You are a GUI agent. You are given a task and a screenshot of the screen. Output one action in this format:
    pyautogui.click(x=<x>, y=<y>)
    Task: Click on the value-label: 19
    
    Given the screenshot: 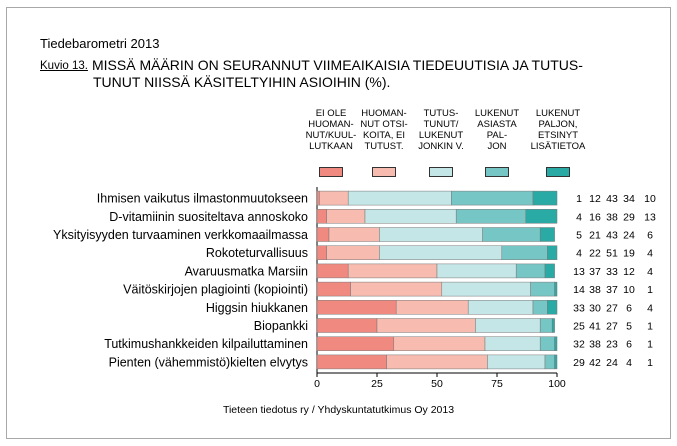 What is the action you would take?
    pyautogui.click(x=629, y=254)
    